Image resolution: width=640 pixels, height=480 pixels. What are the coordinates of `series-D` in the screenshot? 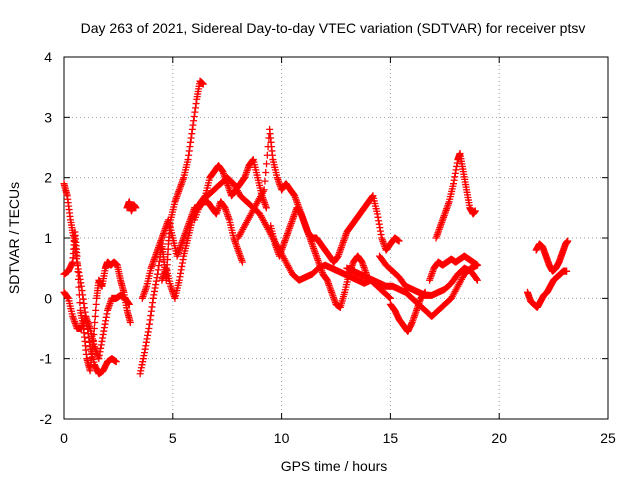 It's located at (131, 206).